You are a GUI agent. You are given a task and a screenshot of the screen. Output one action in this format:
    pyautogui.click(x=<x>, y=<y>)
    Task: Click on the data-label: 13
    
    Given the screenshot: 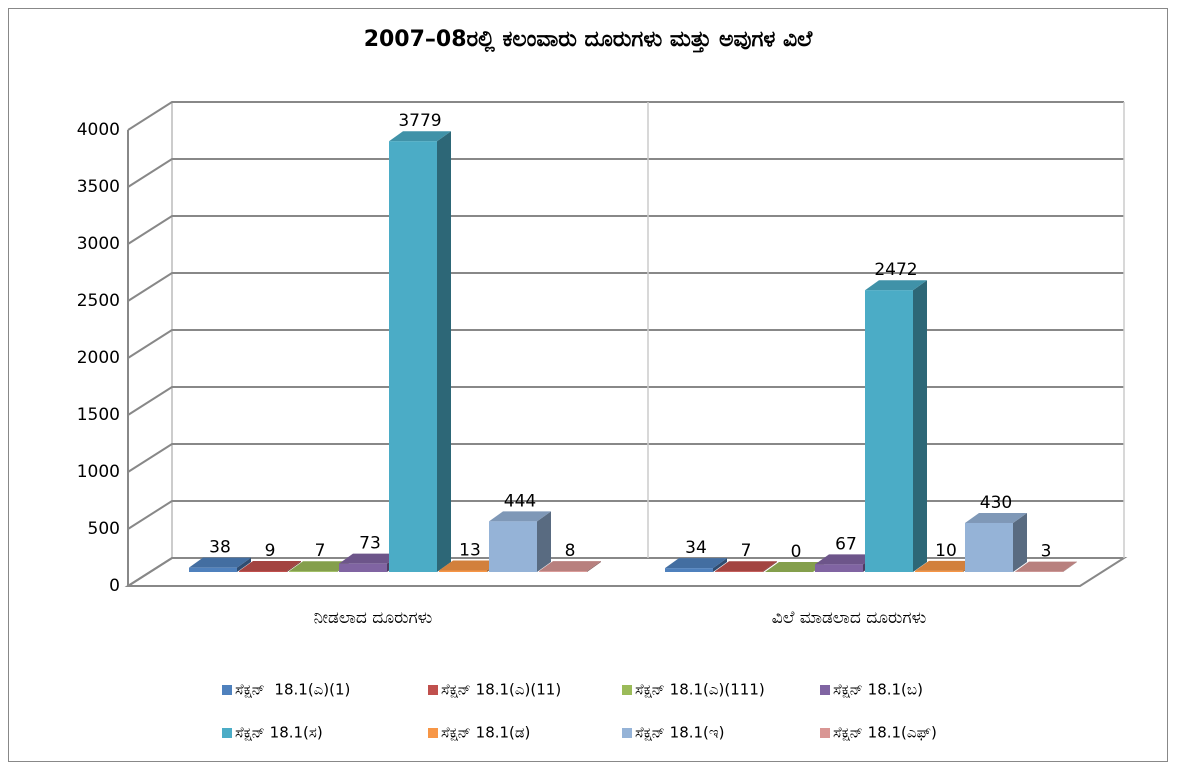 What is the action you would take?
    pyautogui.click(x=470, y=551)
    